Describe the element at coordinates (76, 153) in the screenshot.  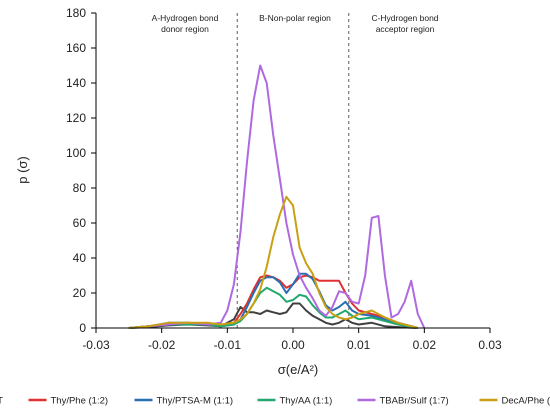
I see `y-tick-label: 100` at that location.